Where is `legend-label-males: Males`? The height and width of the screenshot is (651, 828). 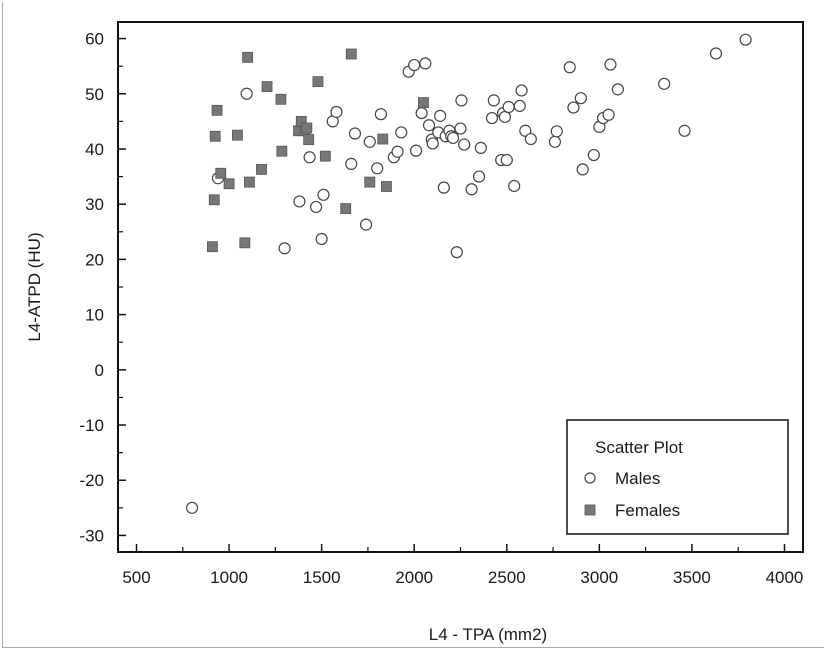 legend-label-males: Males is located at coordinates (637, 478).